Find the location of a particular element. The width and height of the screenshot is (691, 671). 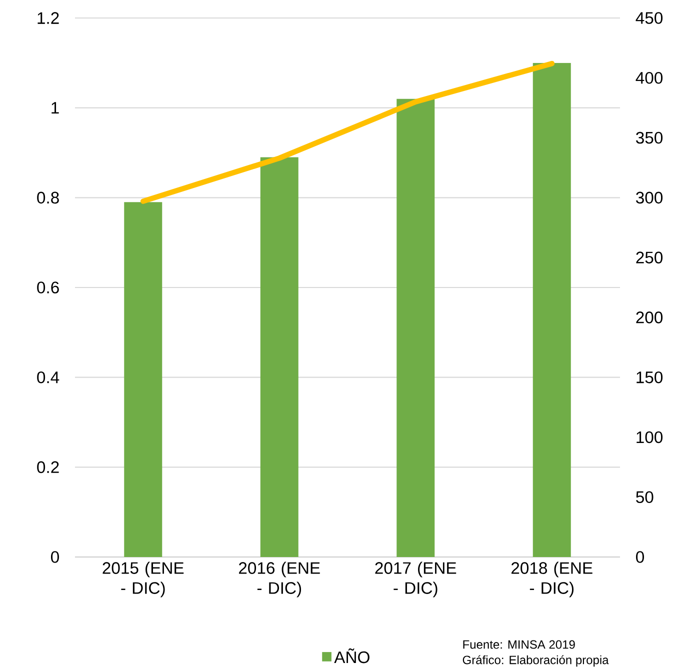

y-tick-label: 0.2 is located at coordinates (48, 467).